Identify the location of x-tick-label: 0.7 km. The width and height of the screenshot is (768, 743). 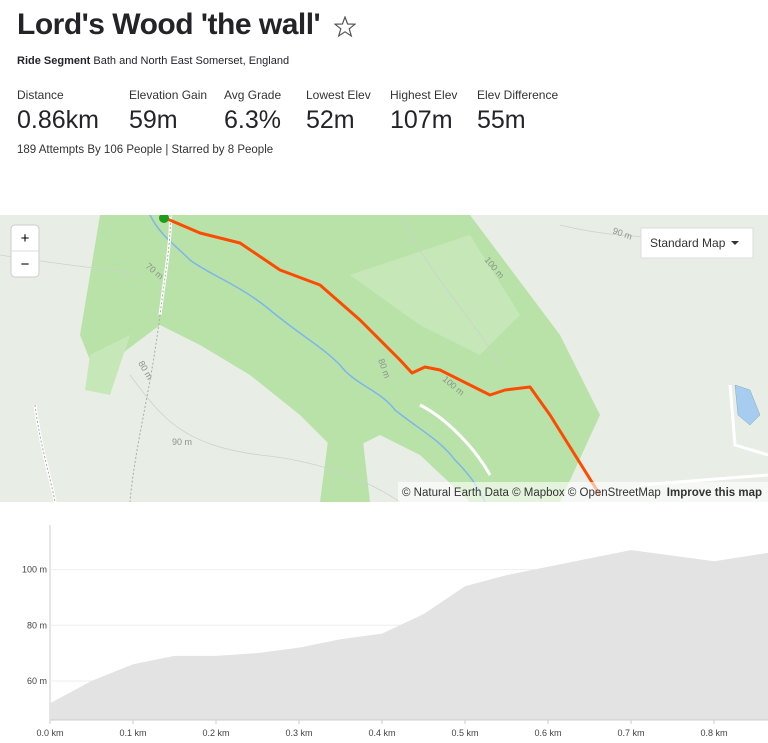
(631, 733).